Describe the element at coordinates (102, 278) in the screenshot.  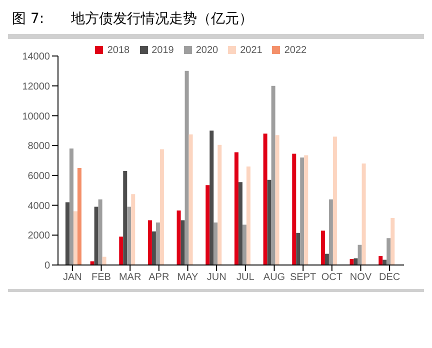
I see `x-tick-label: FEB` at that location.